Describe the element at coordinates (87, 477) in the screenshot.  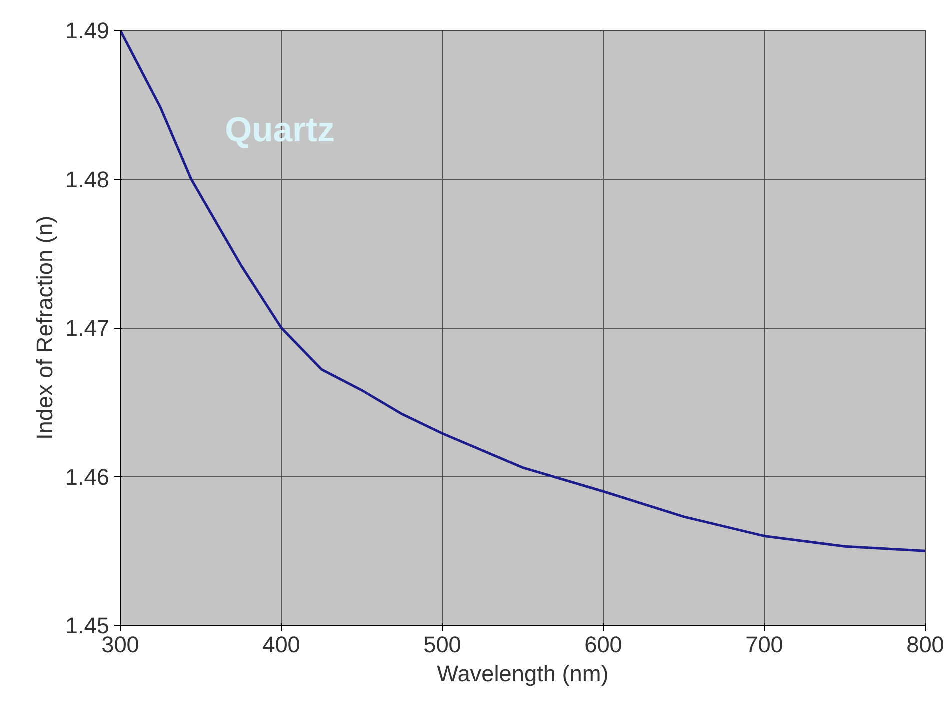
I see `y-tick-label: 1.46` at that location.